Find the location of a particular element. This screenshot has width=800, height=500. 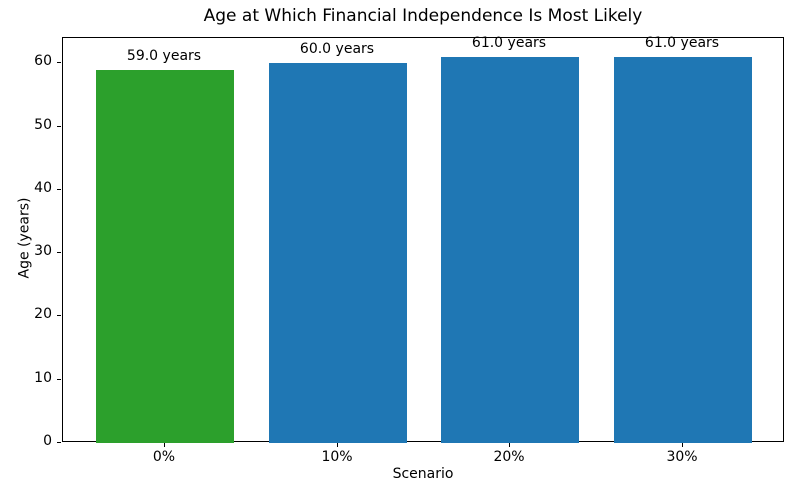

bar-30% is located at coordinates (683, 250).